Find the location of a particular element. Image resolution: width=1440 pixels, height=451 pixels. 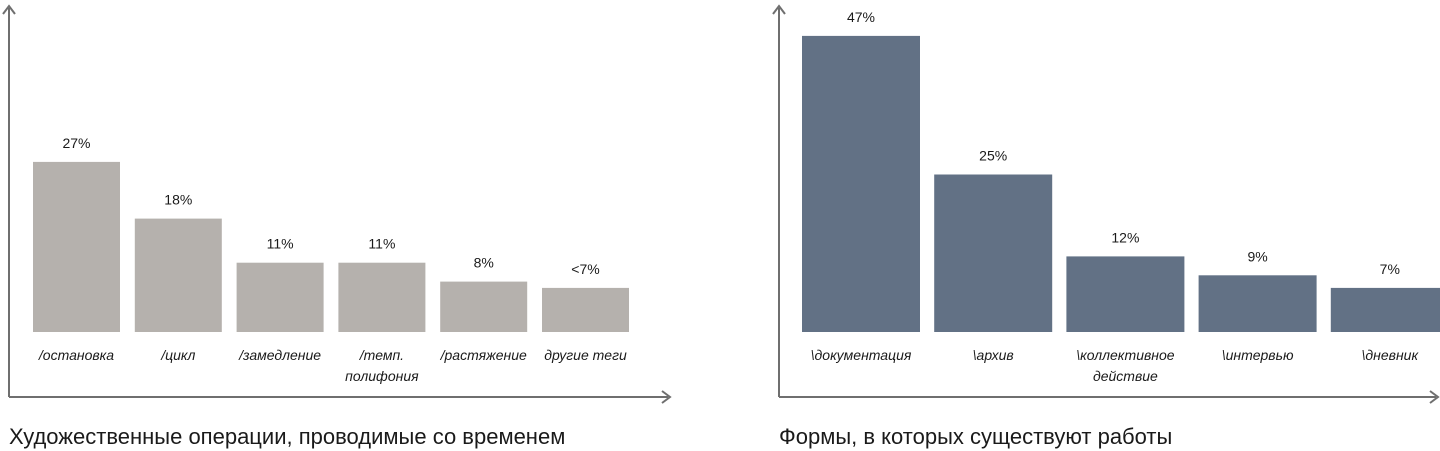

category-label: /растяжение is located at coordinates (483, 355).